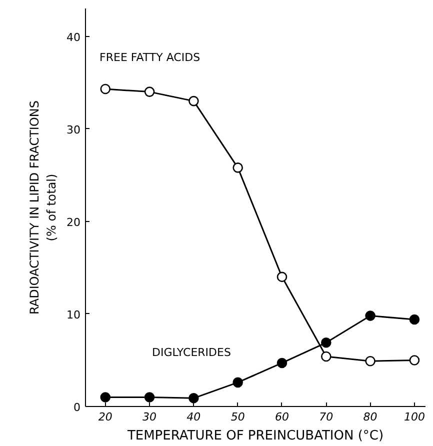 The height and width of the screenshot is (446, 433). Describe the element at coordinates (73, 315) in the screenshot. I see `y-tick-label: 10` at that location.